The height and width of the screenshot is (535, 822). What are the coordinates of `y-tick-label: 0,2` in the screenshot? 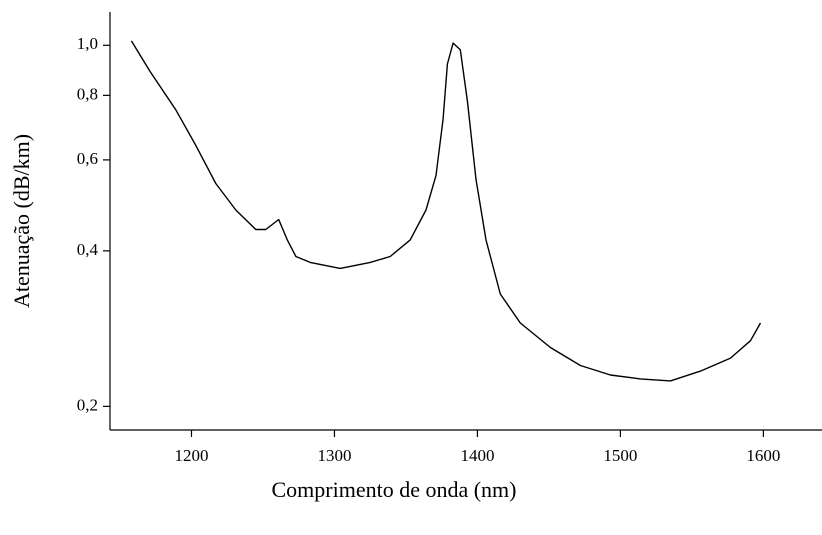 It's located at (87, 404).